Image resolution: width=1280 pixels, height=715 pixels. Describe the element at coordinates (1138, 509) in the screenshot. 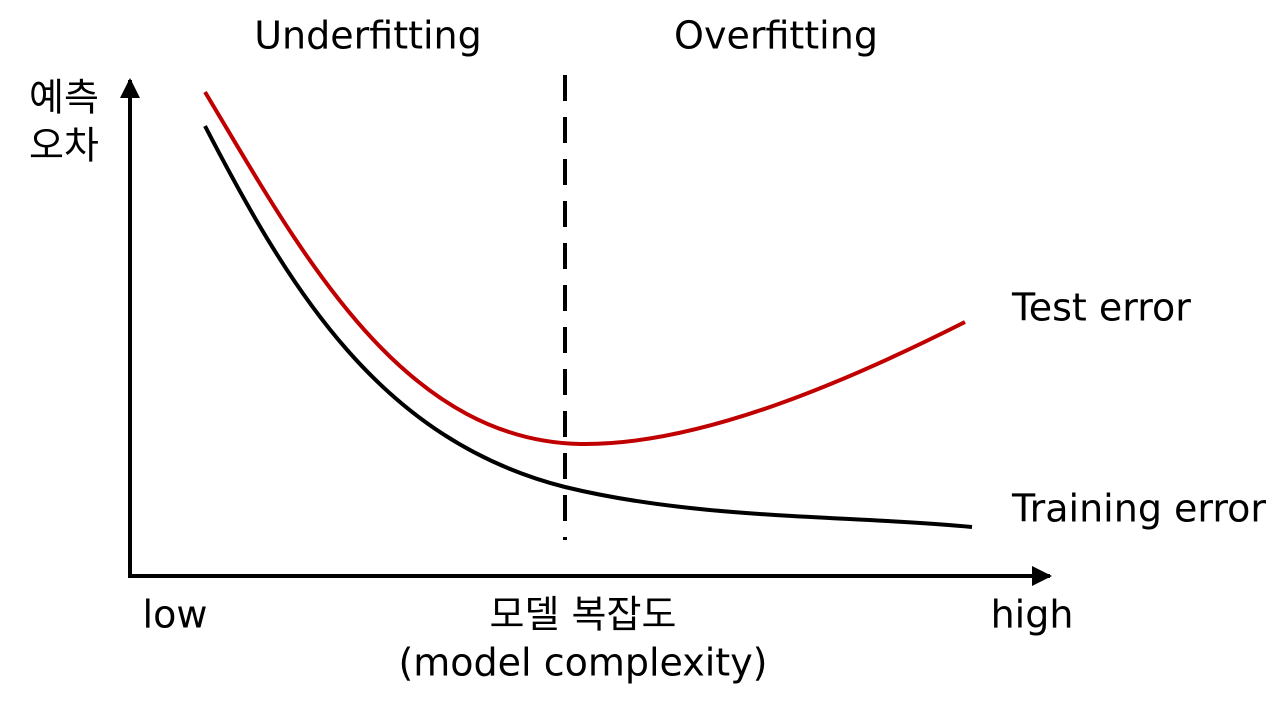

I see `curve-label: Training error` at that location.